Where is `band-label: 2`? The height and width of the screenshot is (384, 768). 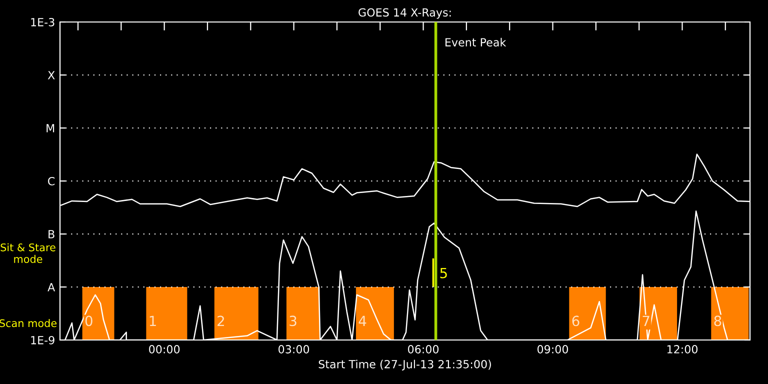
band-label: 2 is located at coordinates (221, 321).